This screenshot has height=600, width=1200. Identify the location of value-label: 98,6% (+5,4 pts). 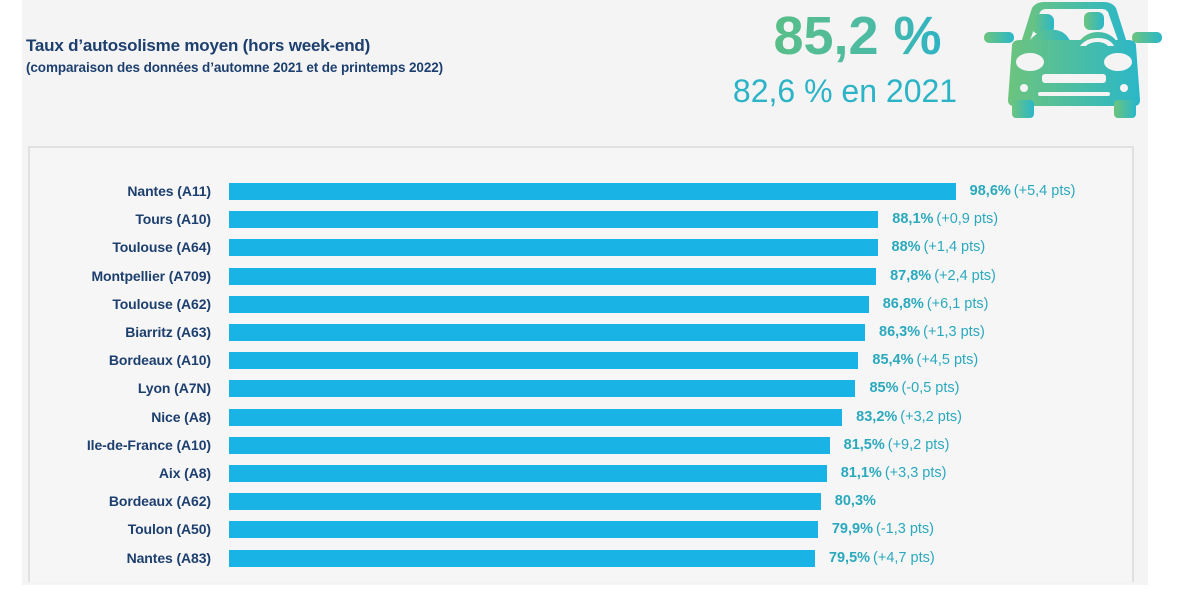
(1023, 191).